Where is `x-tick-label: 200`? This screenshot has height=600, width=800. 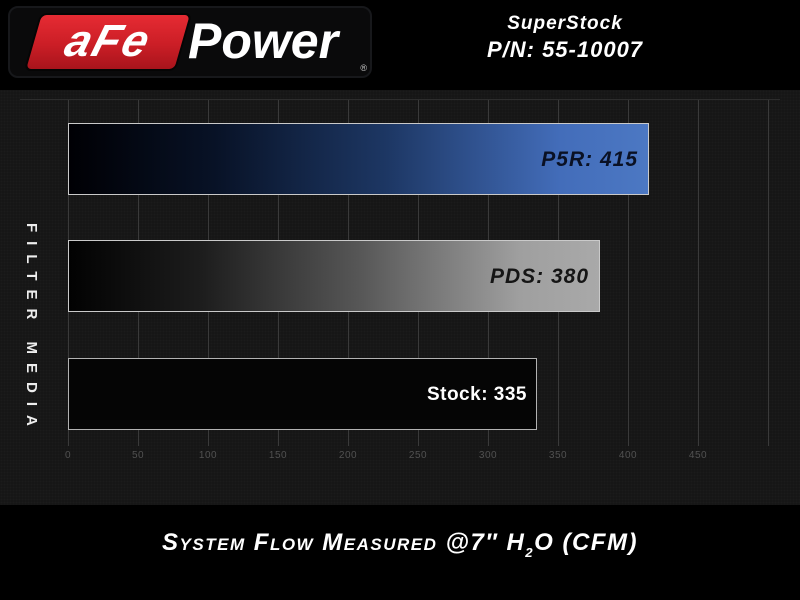
x-tick-label: 200 is located at coordinates (348, 455).